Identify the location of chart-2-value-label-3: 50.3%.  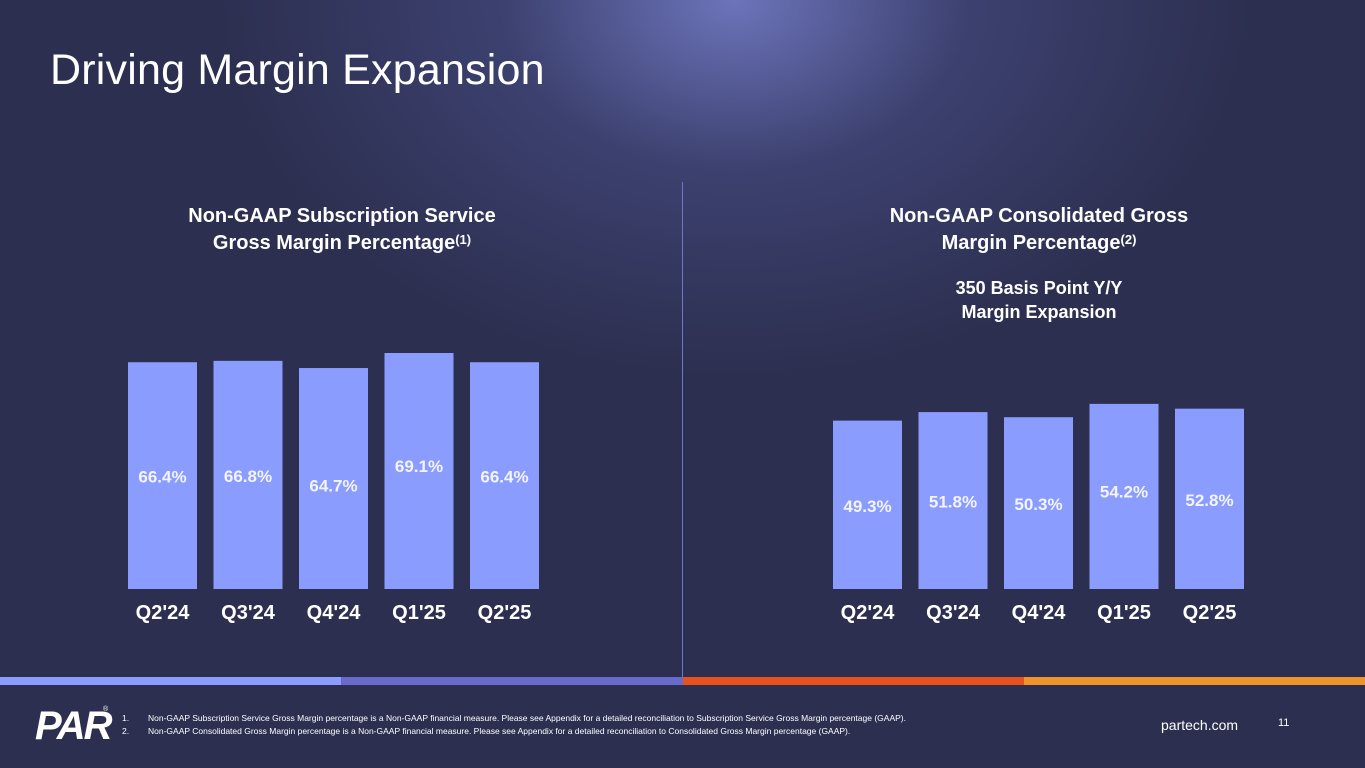
(1038, 504).